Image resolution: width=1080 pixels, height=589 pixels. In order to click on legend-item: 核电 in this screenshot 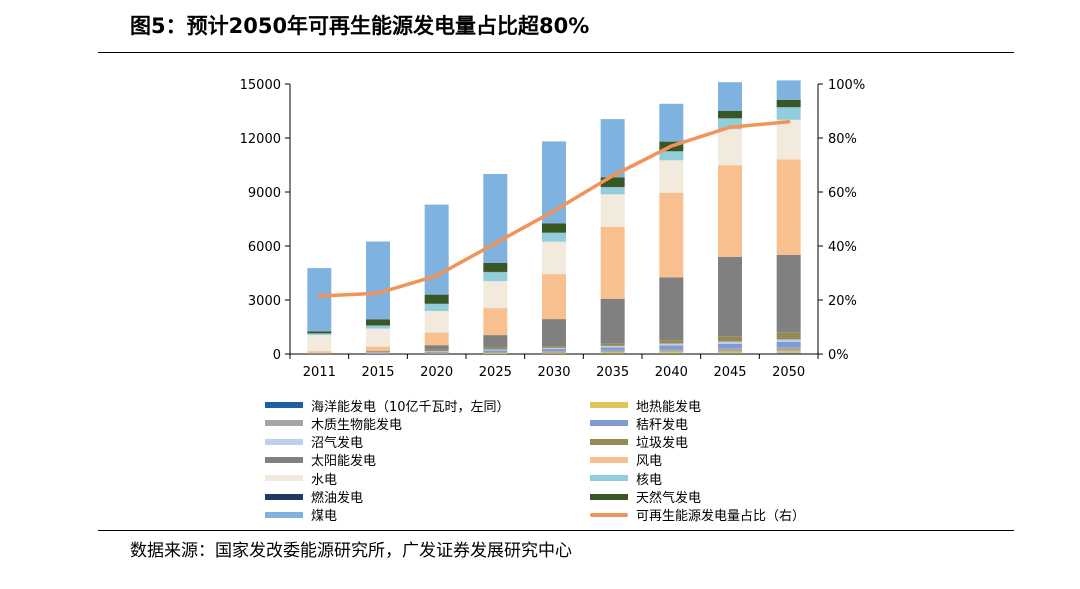, I will do `click(626, 478)`.